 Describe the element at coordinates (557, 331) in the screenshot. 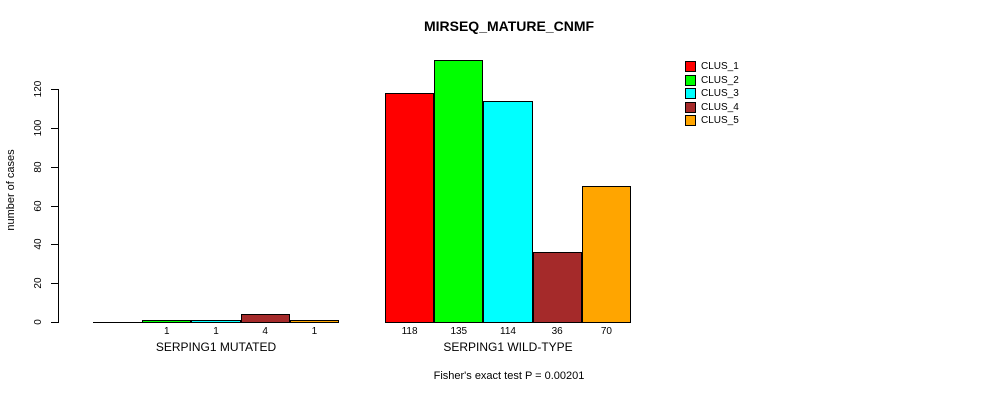

I see `bar-value-label: 36` at that location.